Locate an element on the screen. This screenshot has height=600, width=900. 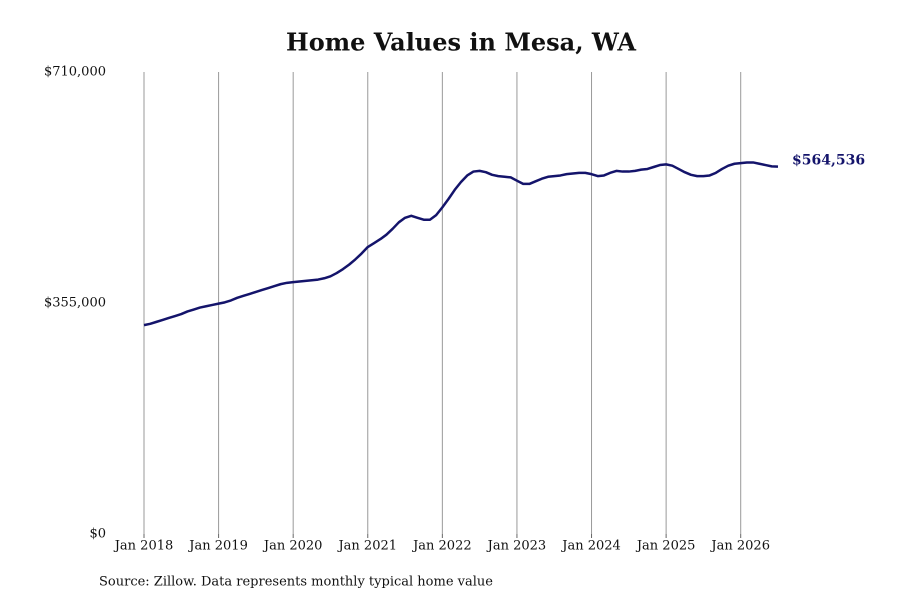
x-tick-label: Jan 2020 is located at coordinates (292, 546).